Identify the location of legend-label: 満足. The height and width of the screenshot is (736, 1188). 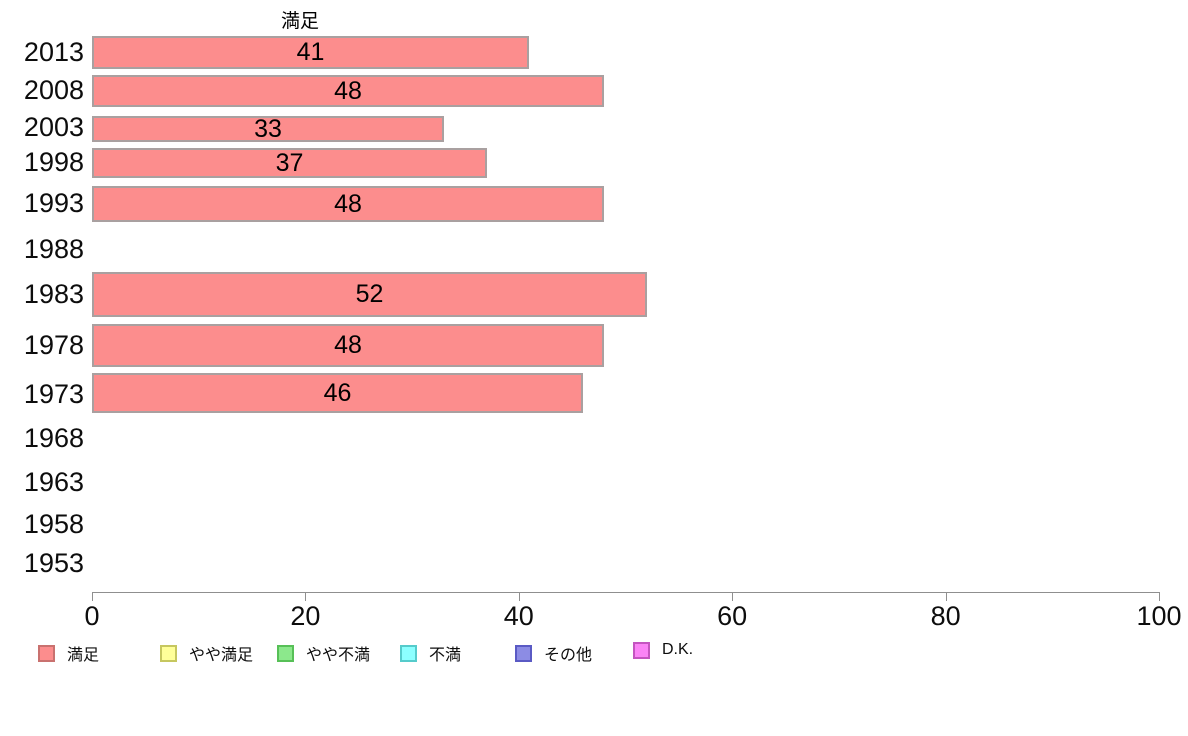
(83, 655).